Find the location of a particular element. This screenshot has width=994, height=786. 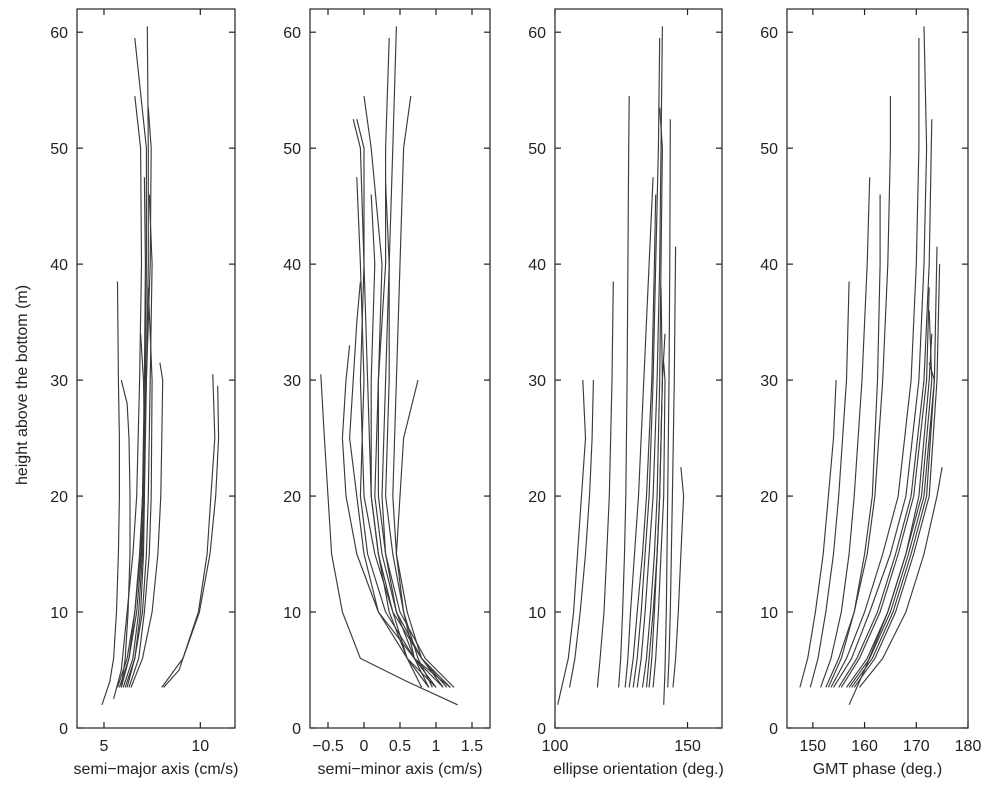

ylabel-group: height above the bottom (m) is located at coordinates (22, 385).